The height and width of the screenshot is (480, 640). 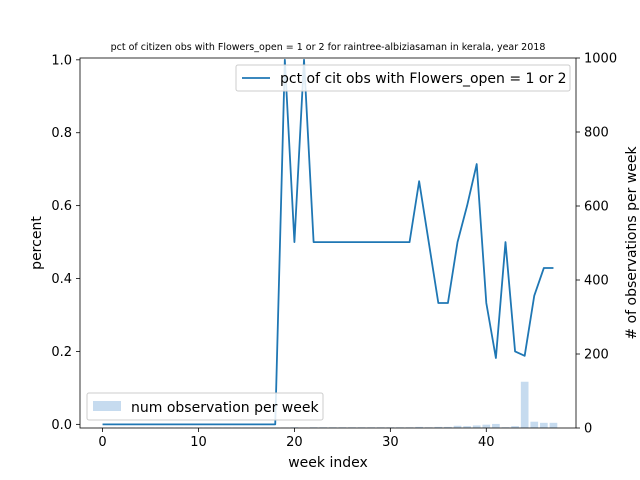 I want to click on y-tick-label: 0.2, so click(x=61, y=352).